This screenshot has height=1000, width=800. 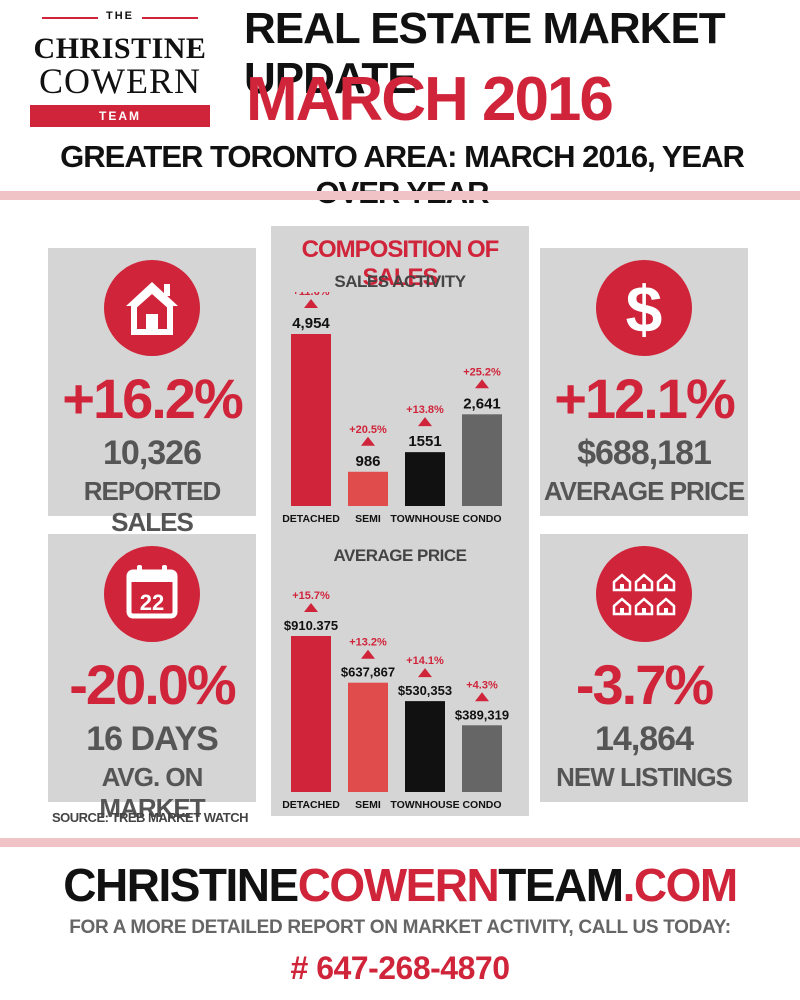 What do you see at coordinates (153, 398) in the screenshot?
I see `sales-change: +16.2%` at bounding box center [153, 398].